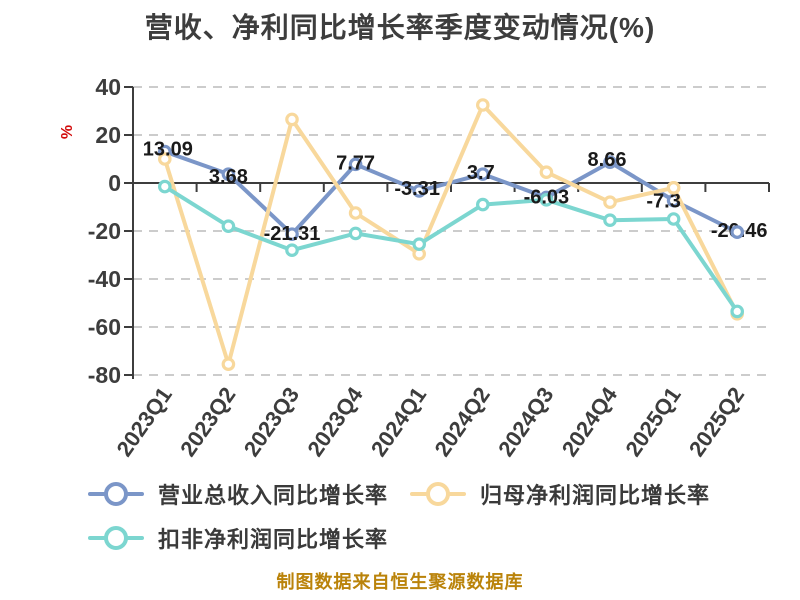 This screenshot has width=800, height=600. I want to click on y-axis-tick-label: -60, so click(104, 327).